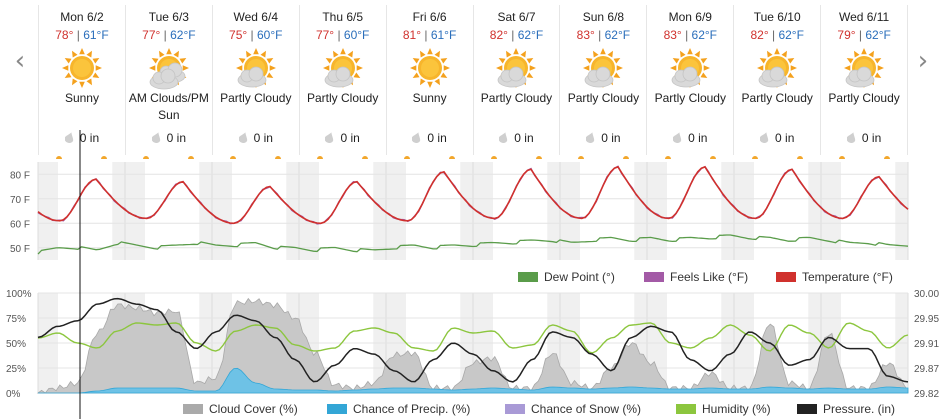 The image size is (945, 419). I want to click on y-tick-label-left: 50%, so click(16, 344).